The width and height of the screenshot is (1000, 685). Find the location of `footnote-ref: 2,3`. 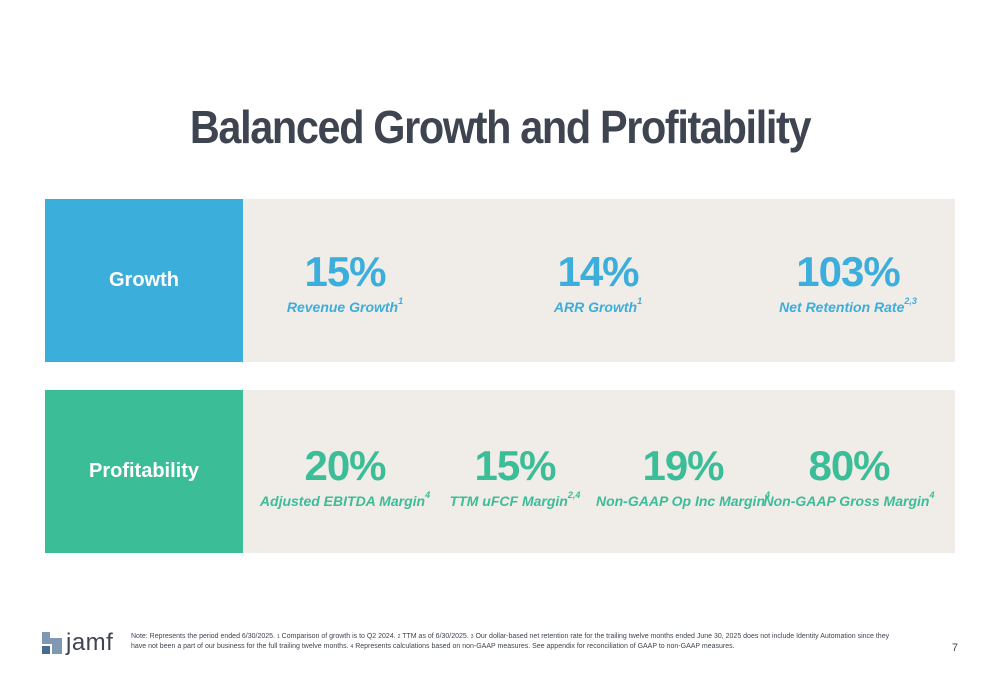

footnote-ref: 2,3 is located at coordinates (910, 301).